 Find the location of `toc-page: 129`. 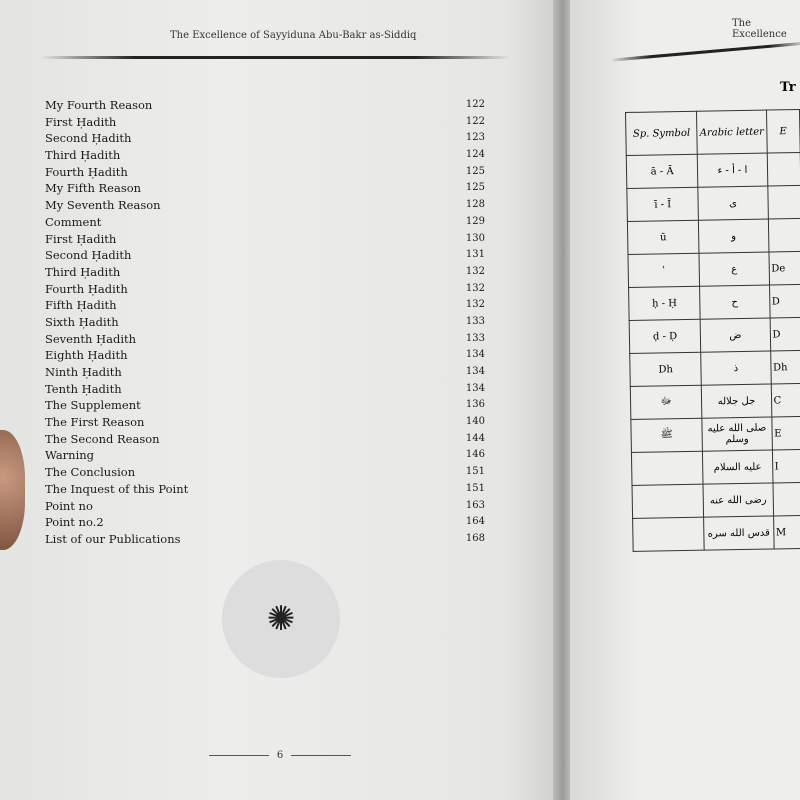

toc-page: 129 is located at coordinates (475, 221).